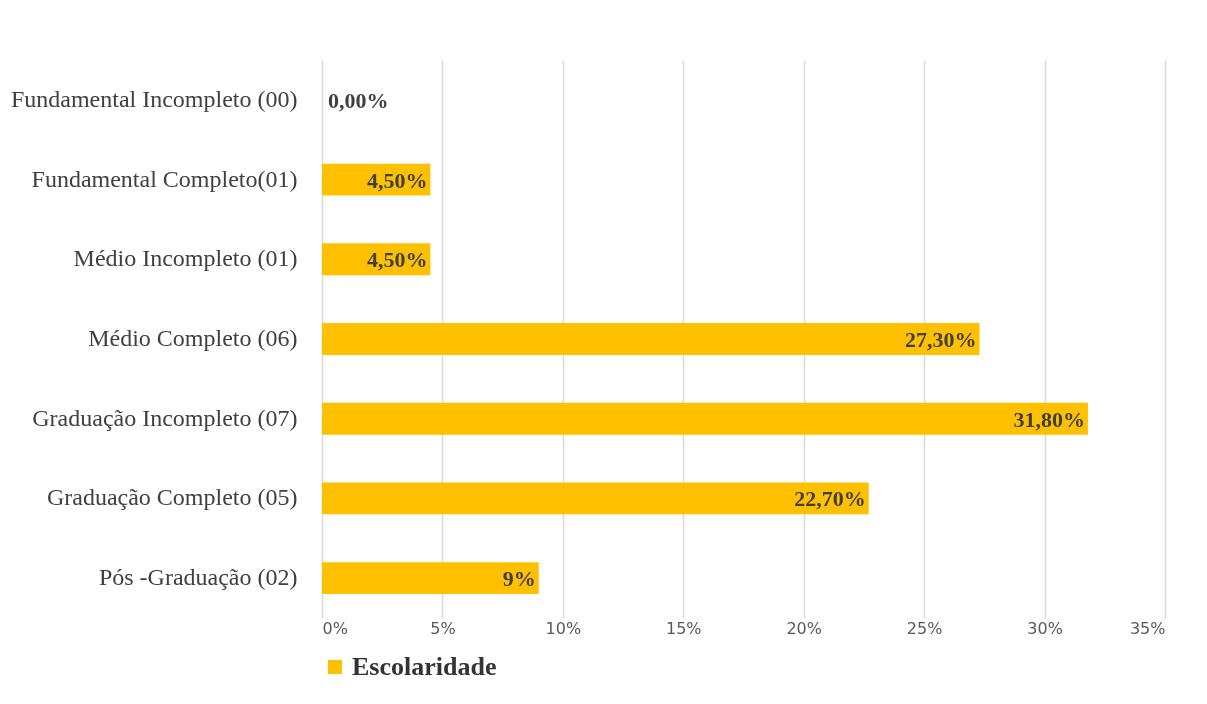 The width and height of the screenshot is (1207, 704). What do you see at coordinates (185, 258) in the screenshot?
I see `y-tick-label: Médio Incompleto (01)` at bounding box center [185, 258].